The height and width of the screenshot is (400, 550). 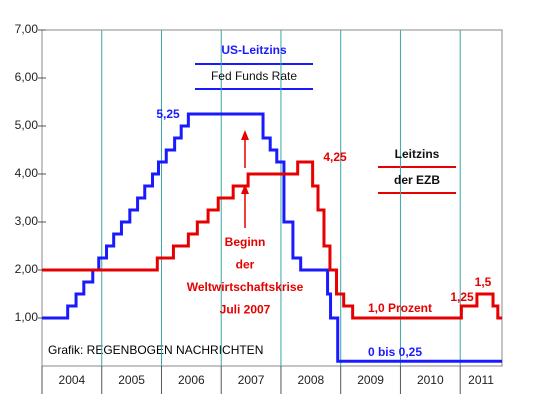 I want to click on x-tick-label: 2004, so click(x=72, y=380).